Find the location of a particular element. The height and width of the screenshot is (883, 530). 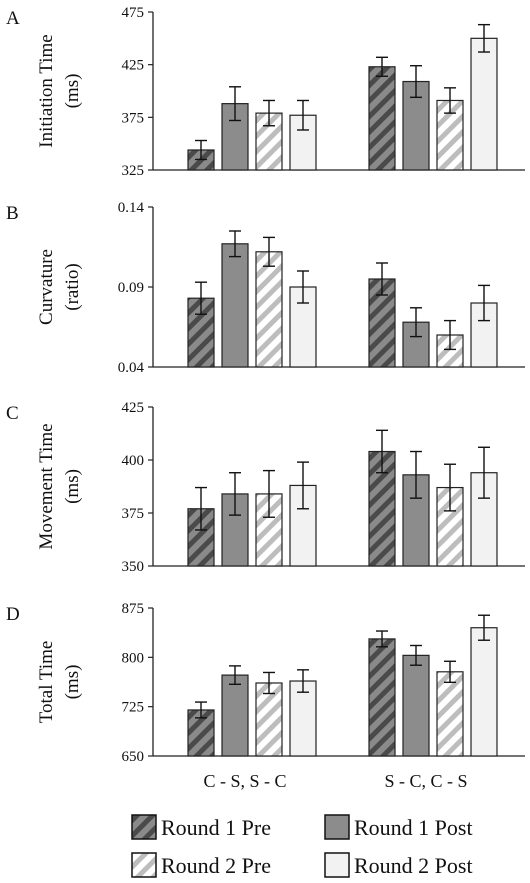

panel-letter: D is located at coordinates (13, 614).